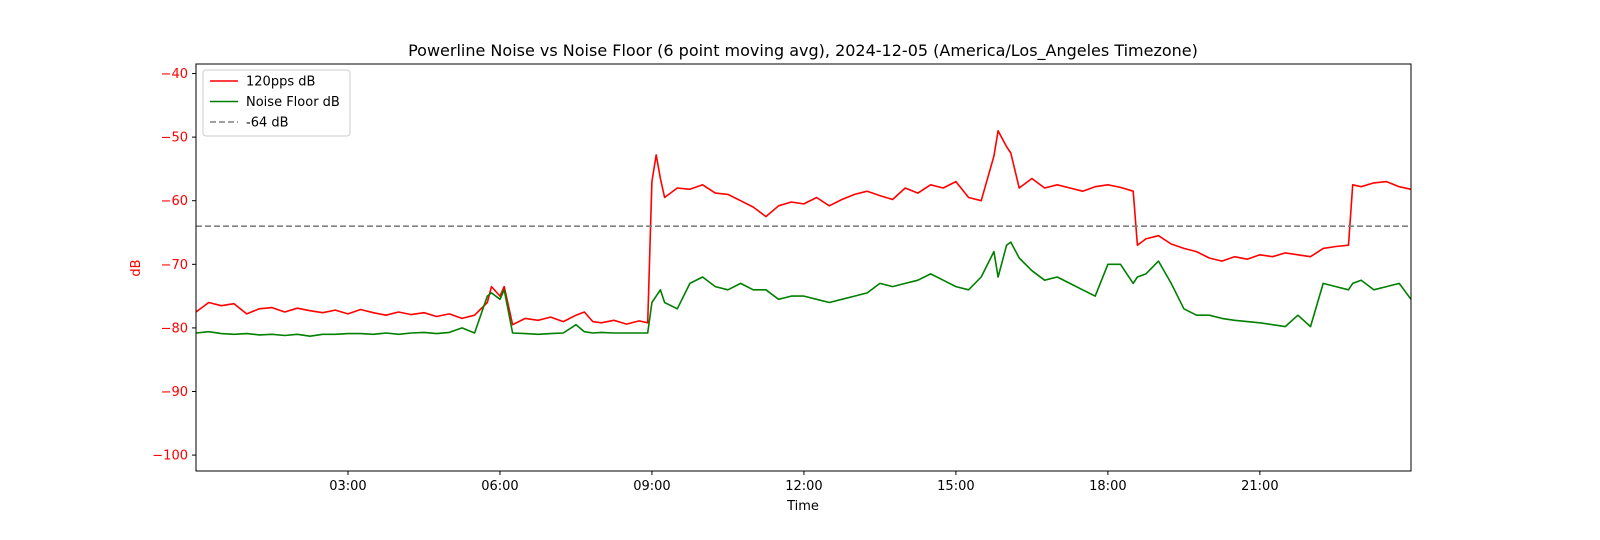  Describe the element at coordinates (136, 267) in the screenshot. I see `y-axis-label: dB` at that location.